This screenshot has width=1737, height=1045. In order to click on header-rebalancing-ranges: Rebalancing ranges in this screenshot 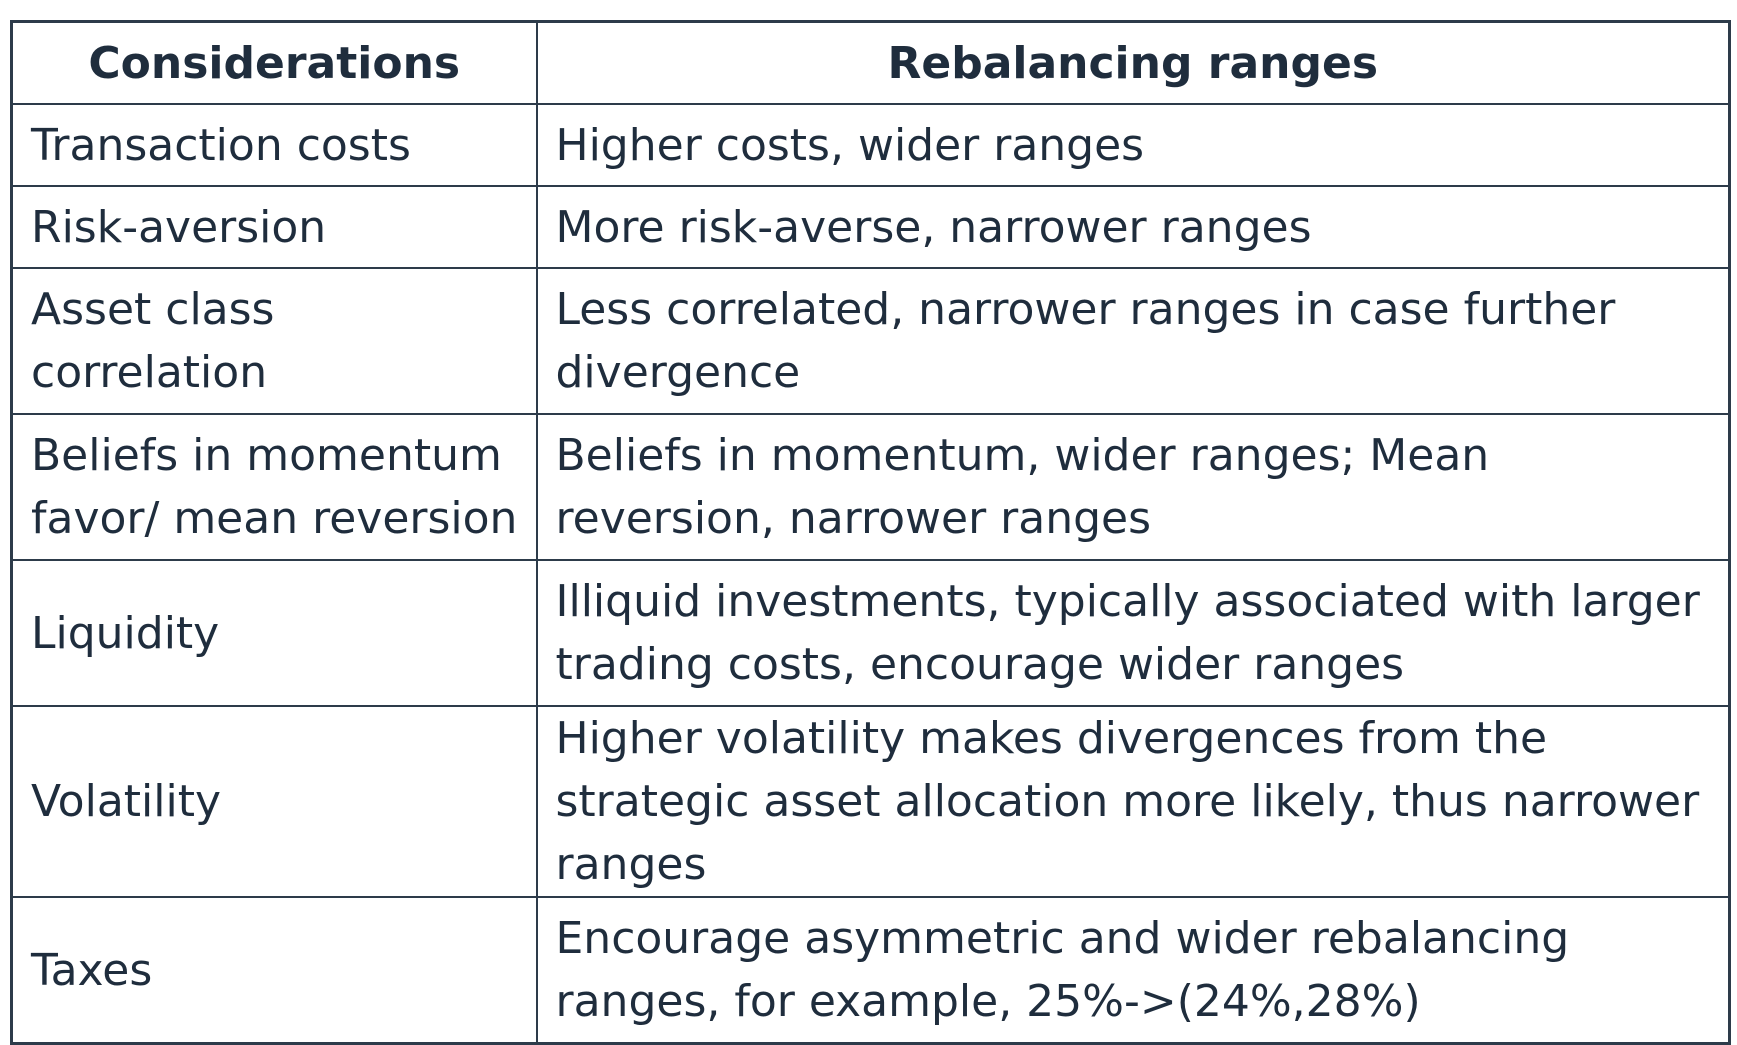, I will do `click(1133, 62)`.